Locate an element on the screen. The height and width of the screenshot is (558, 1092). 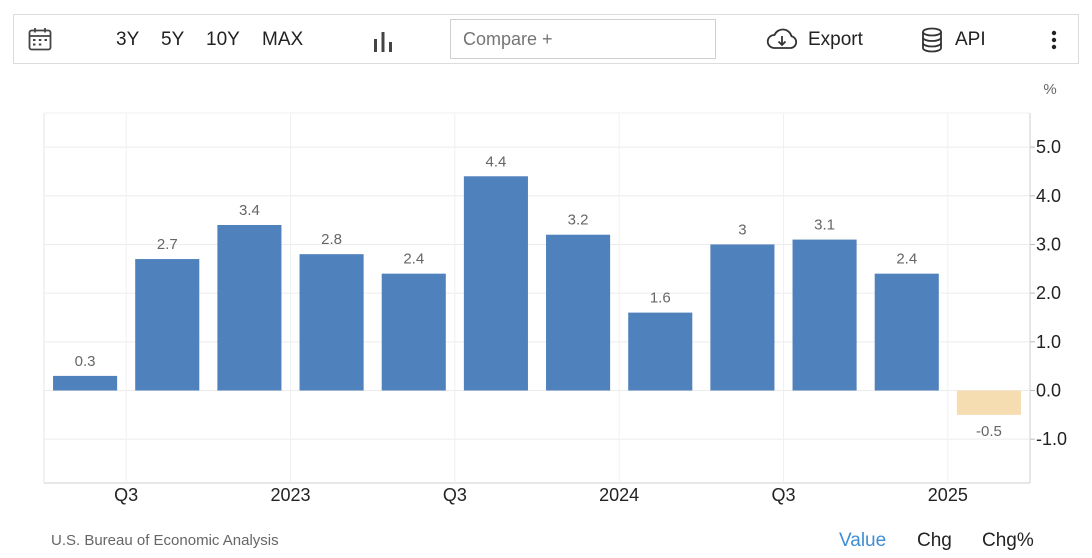
compare-input is located at coordinates (583, 39).